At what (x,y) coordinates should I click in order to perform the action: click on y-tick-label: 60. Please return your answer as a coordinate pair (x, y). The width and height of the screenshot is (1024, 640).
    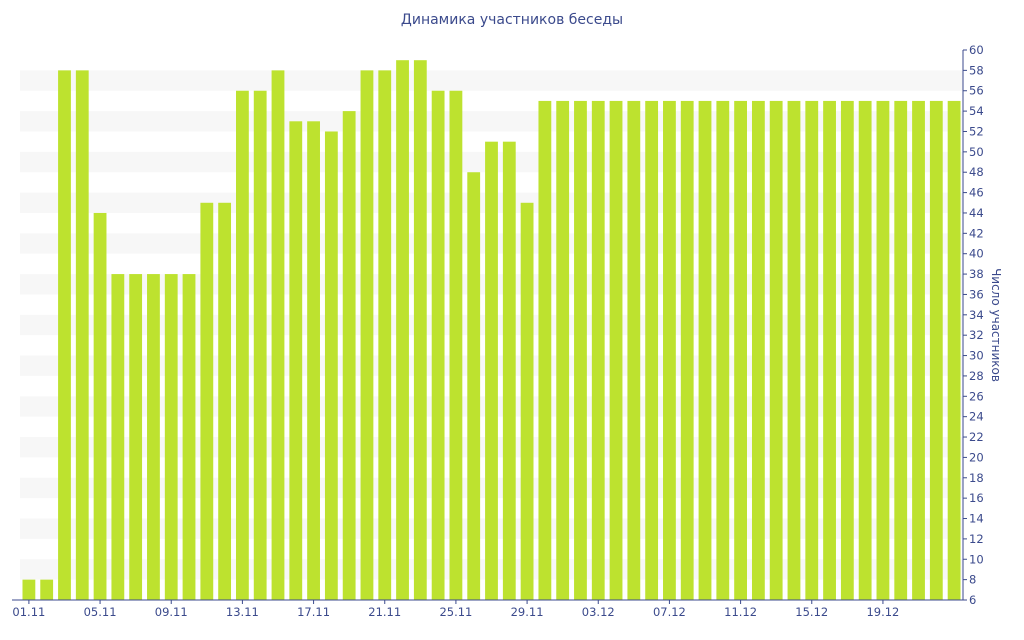
    Looking at the image, I should click on (976, 50).